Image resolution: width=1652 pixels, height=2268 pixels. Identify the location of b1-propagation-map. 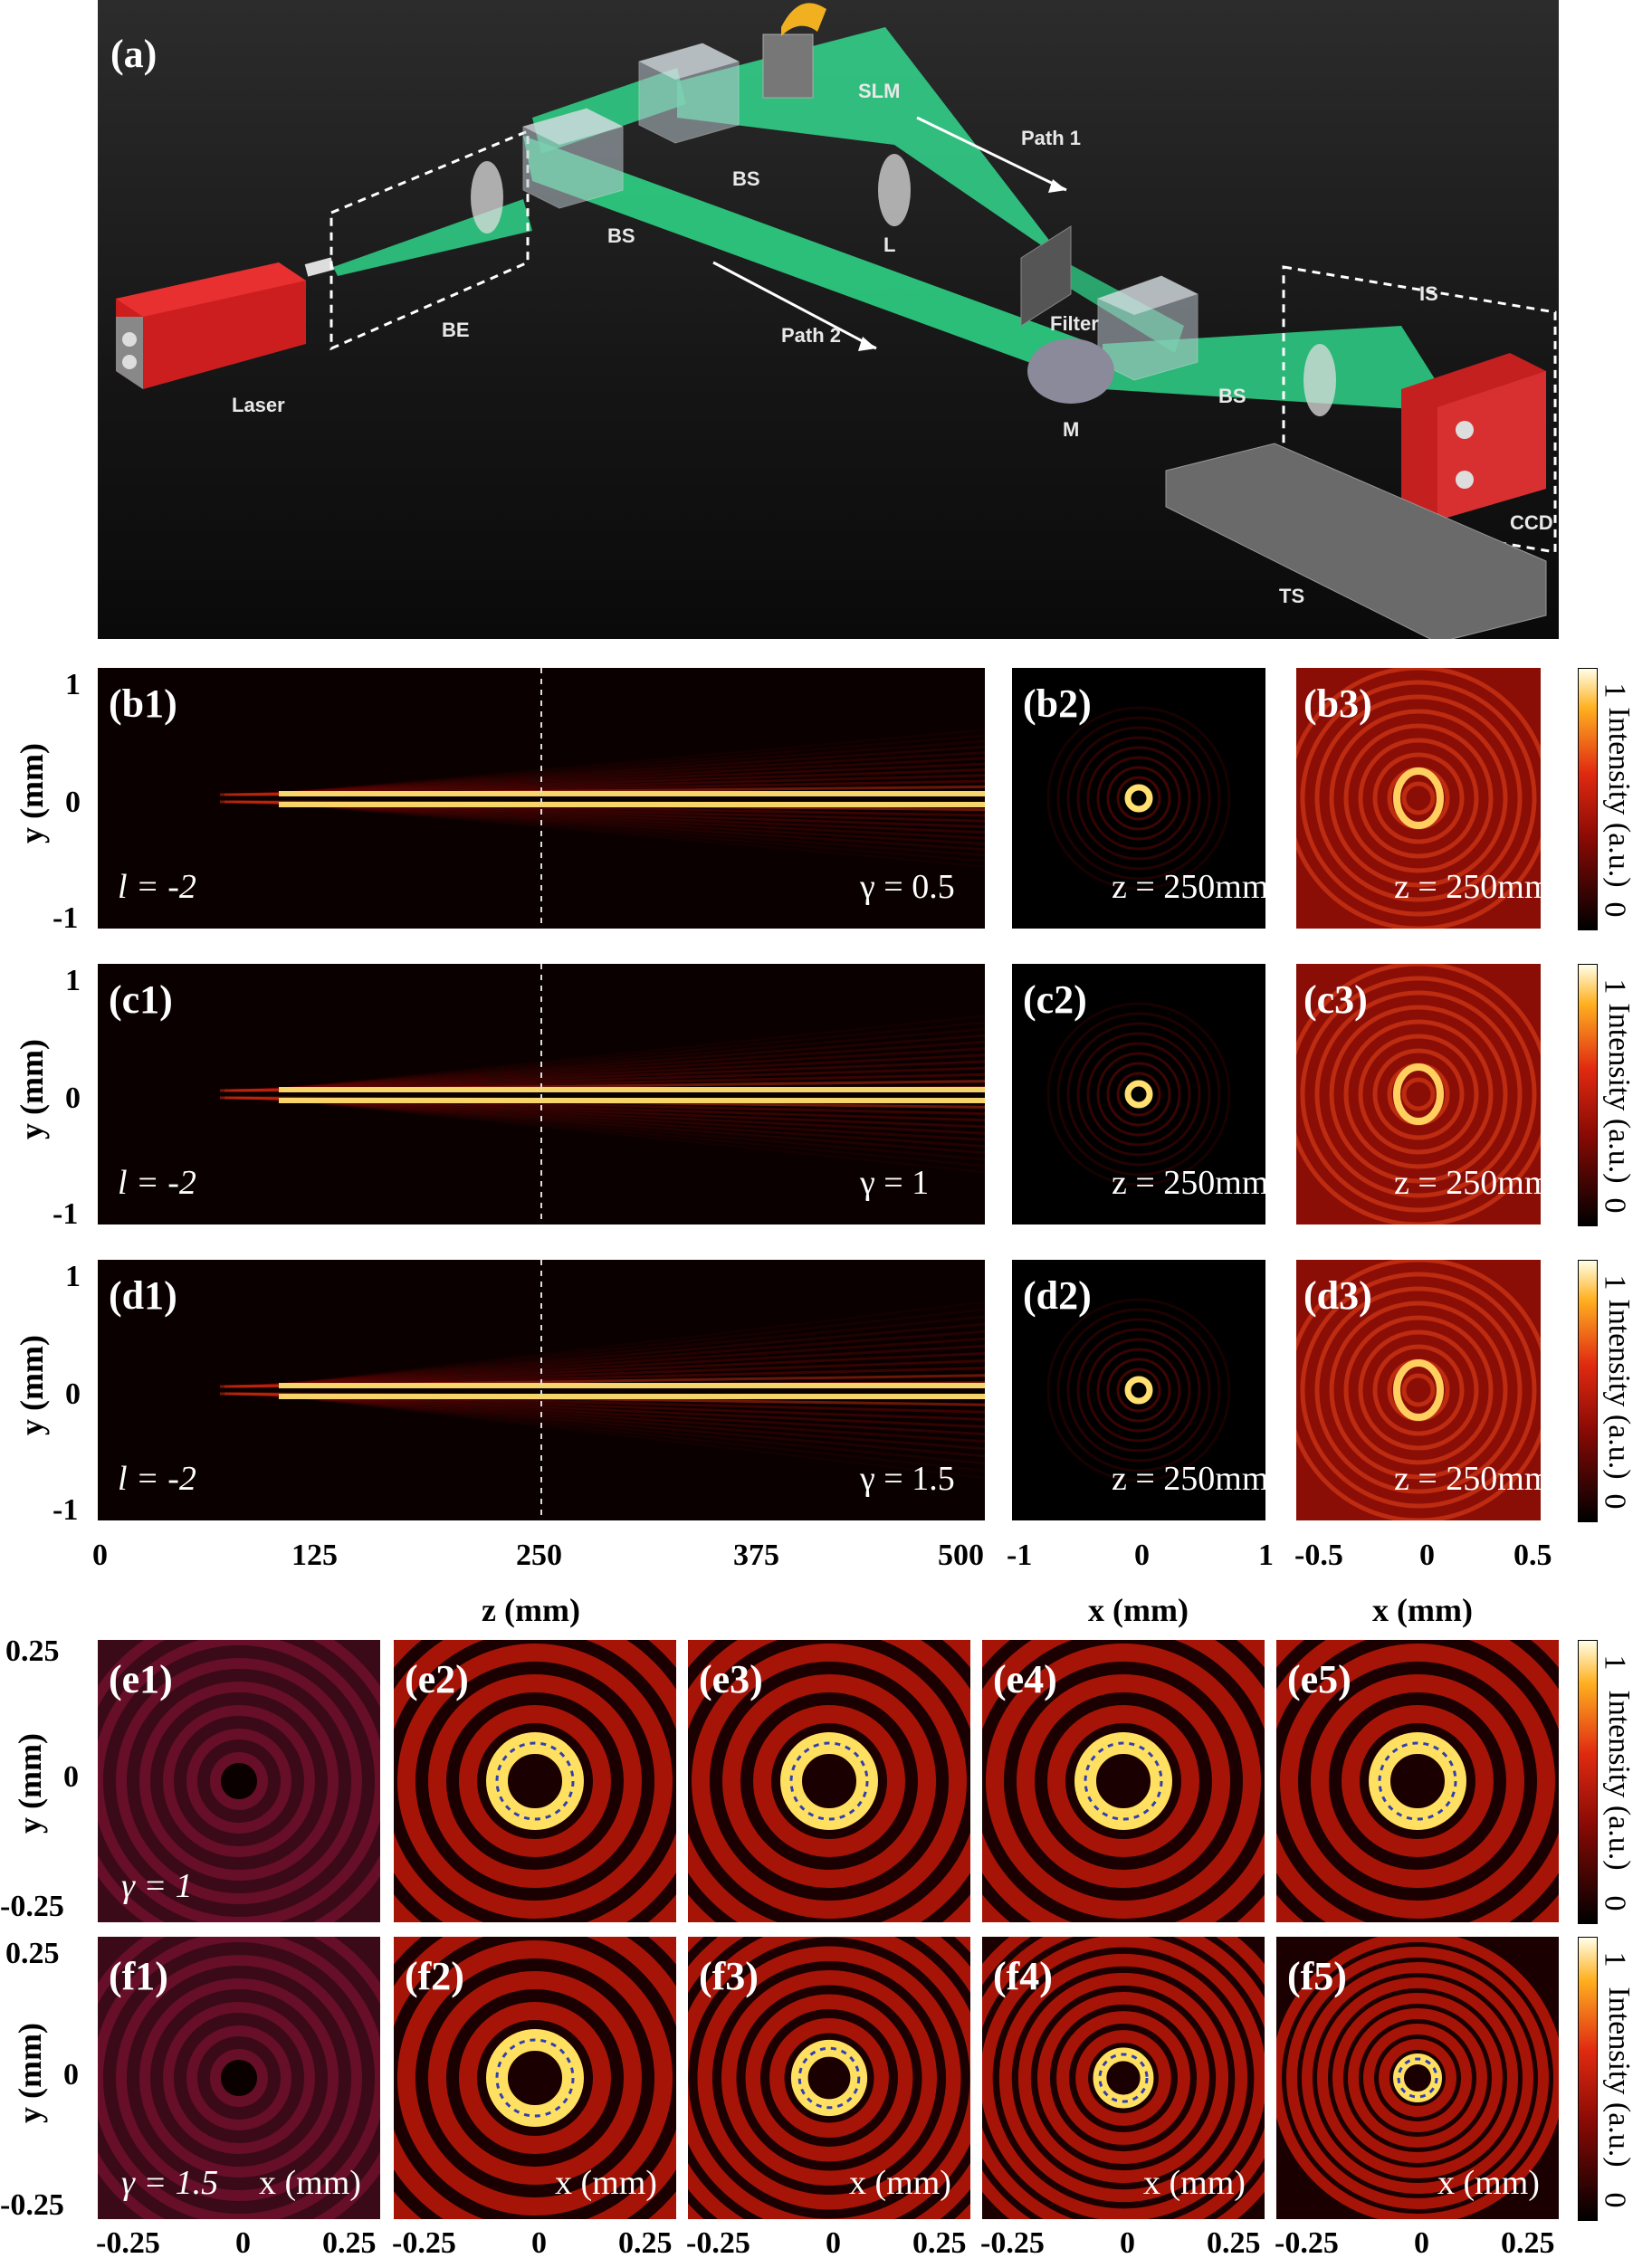
(541, 798).